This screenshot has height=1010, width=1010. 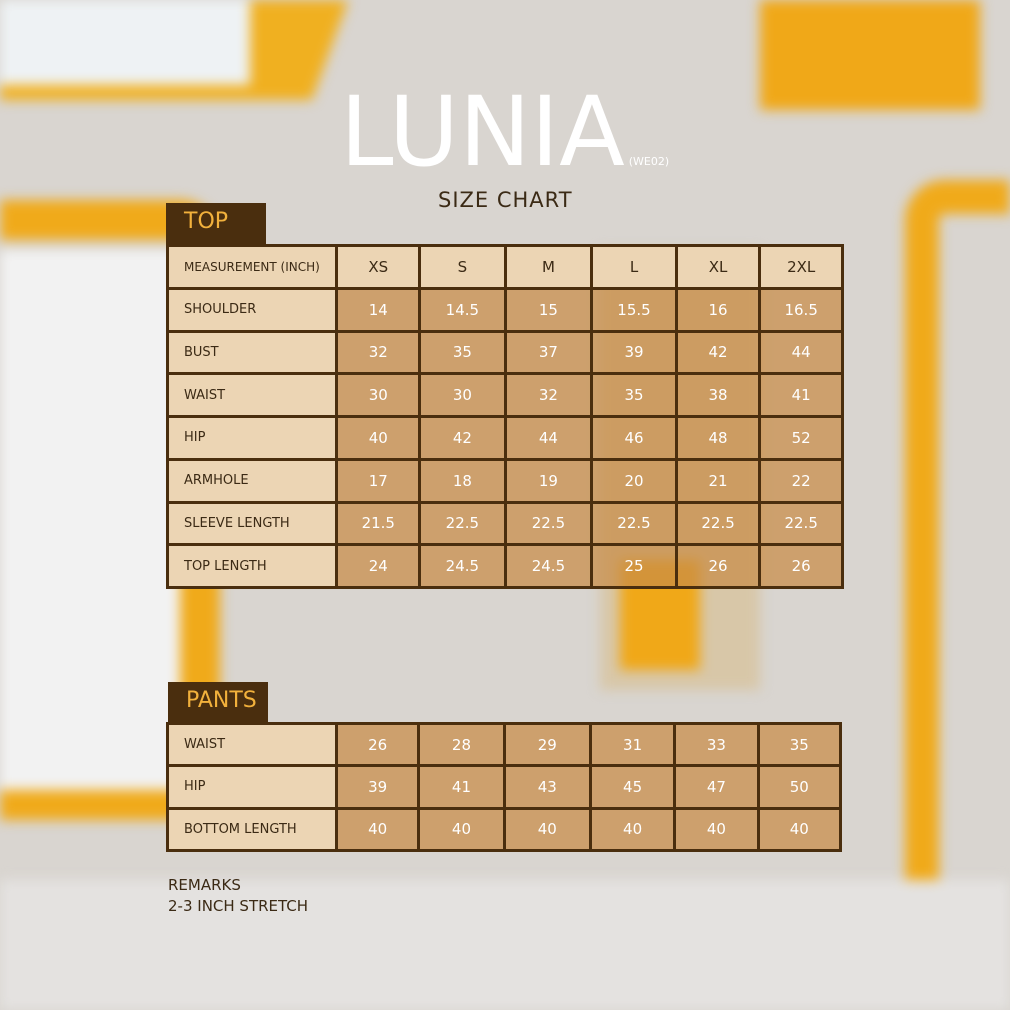 What do you see at coordinates (218, 702) in the screenshot?
I see `pants-section-tab: PANTS` at bounding box center [218, 702].